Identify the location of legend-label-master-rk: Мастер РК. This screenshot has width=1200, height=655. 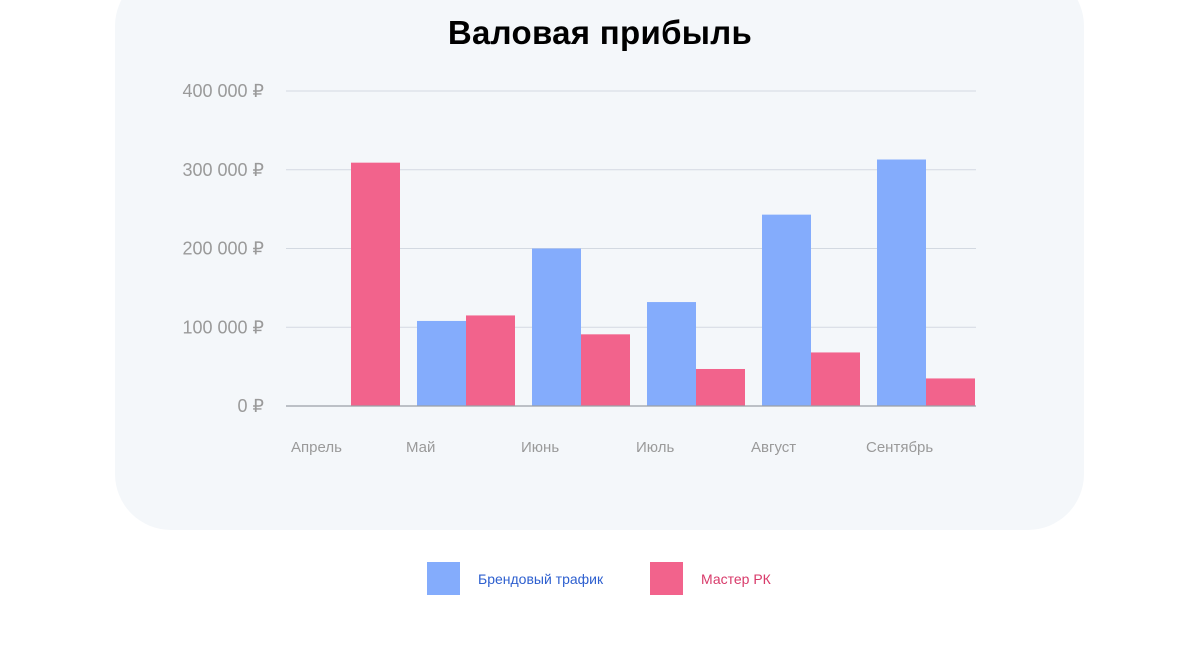
(736, 578).